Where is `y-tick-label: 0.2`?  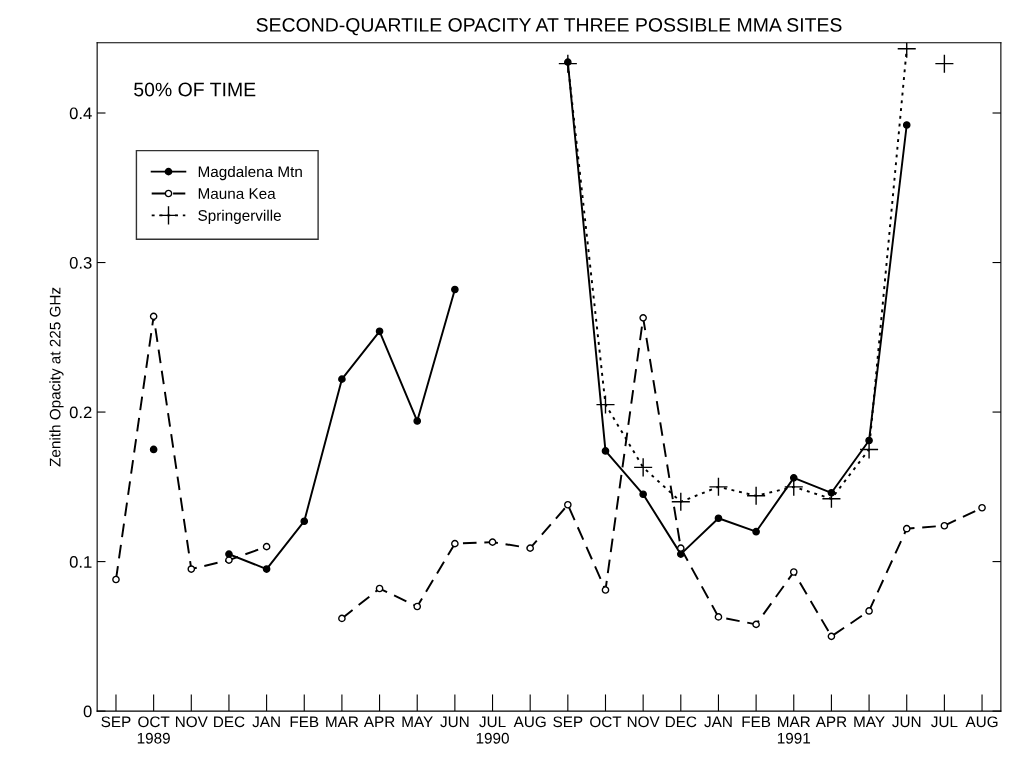
y-tick-label: 0.2 is located at coordinates (80, 412).